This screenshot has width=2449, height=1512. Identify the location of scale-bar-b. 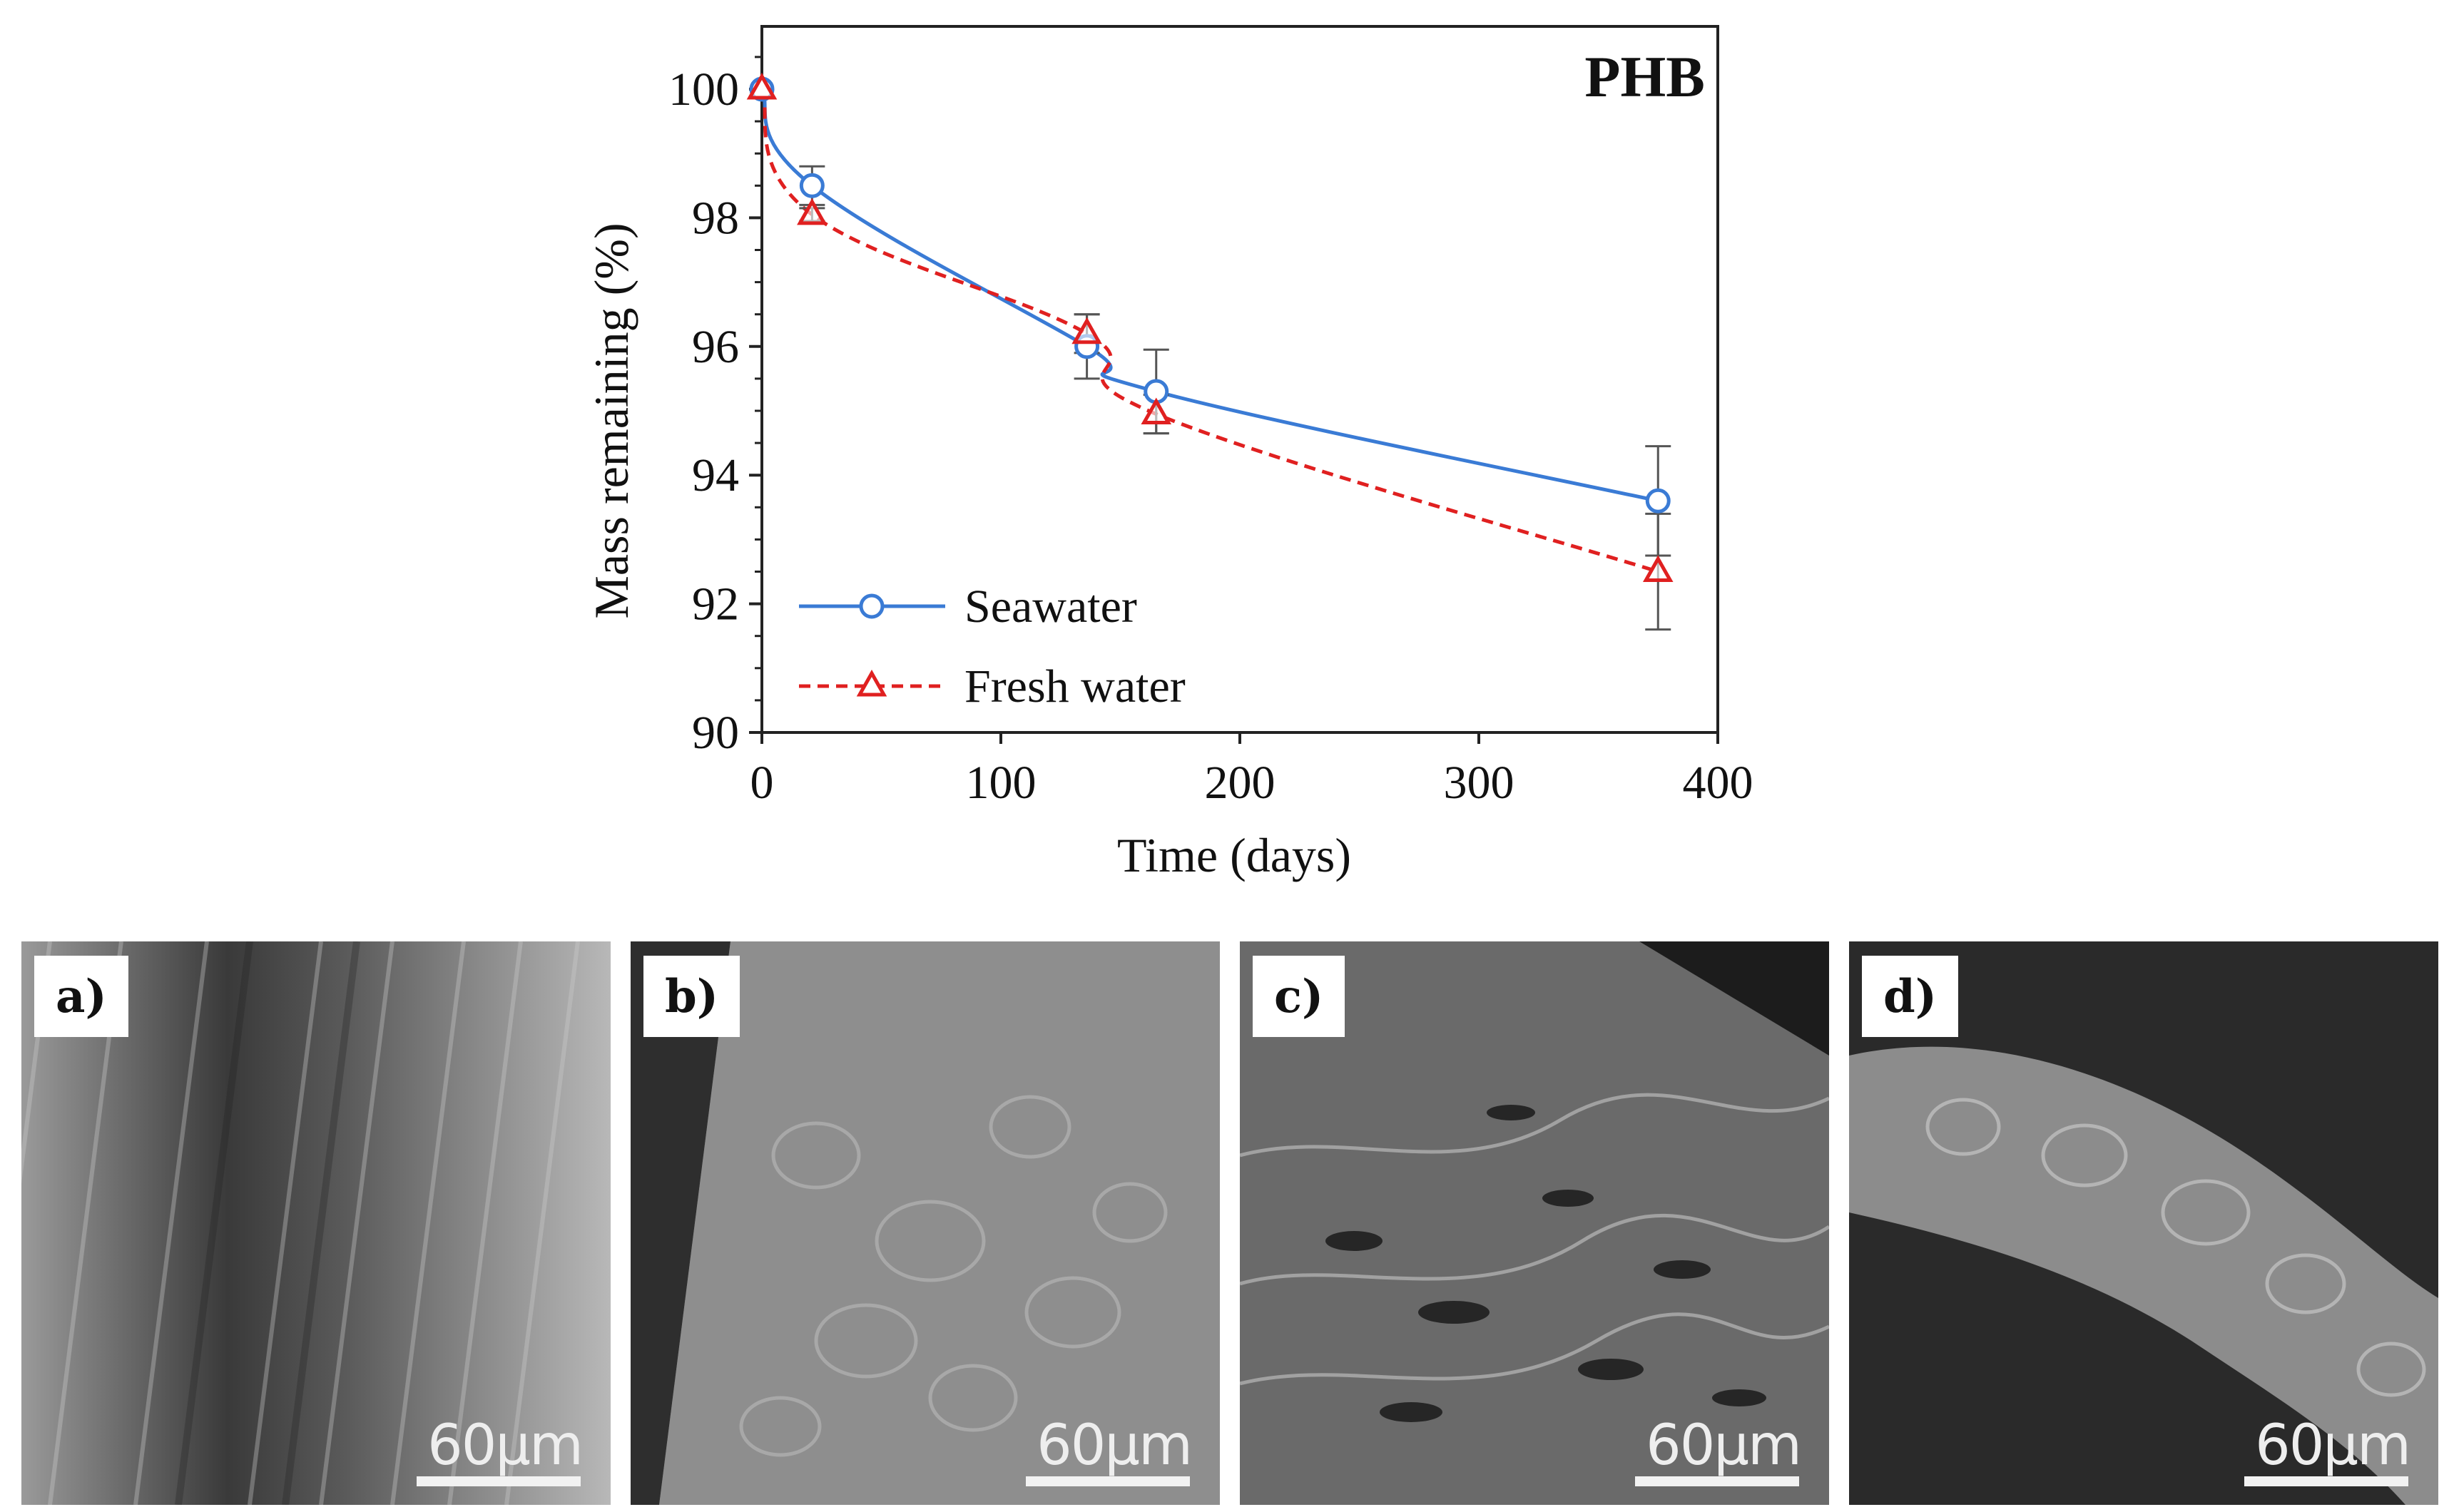
(1108, 1481).